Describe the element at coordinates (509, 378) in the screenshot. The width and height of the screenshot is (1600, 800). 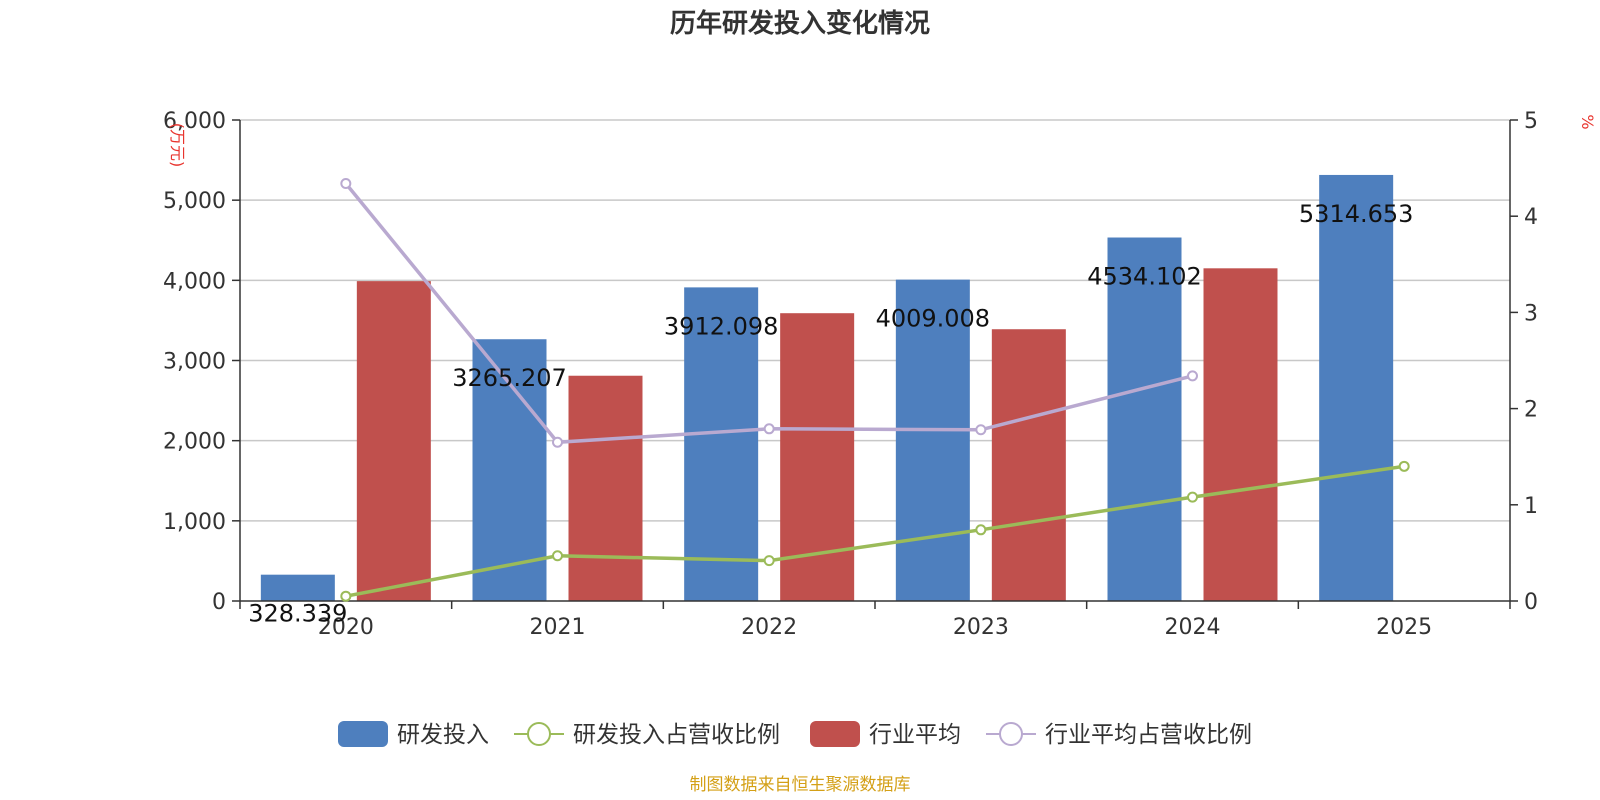
I see `bar-data-label: 3265.207` at that location.